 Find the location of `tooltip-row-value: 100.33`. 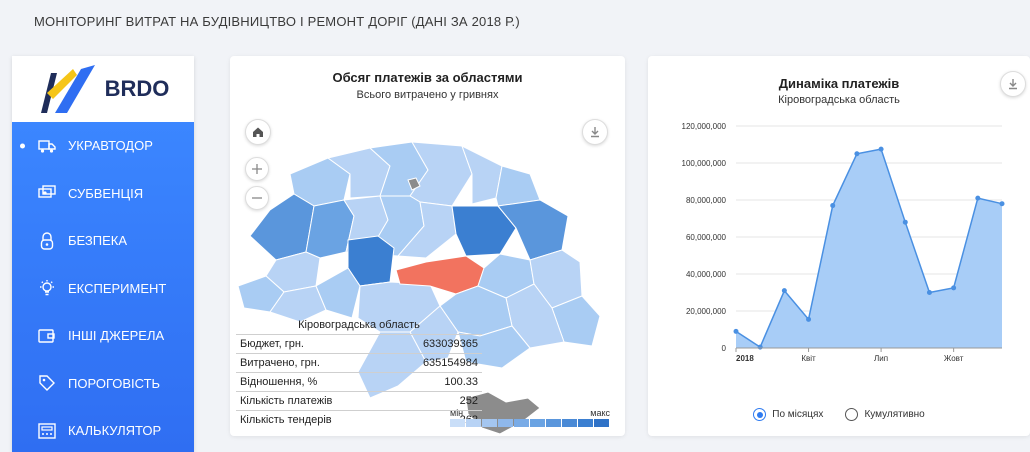

tooltip-row-value: 100.33 is located at coordinates (461, 382).